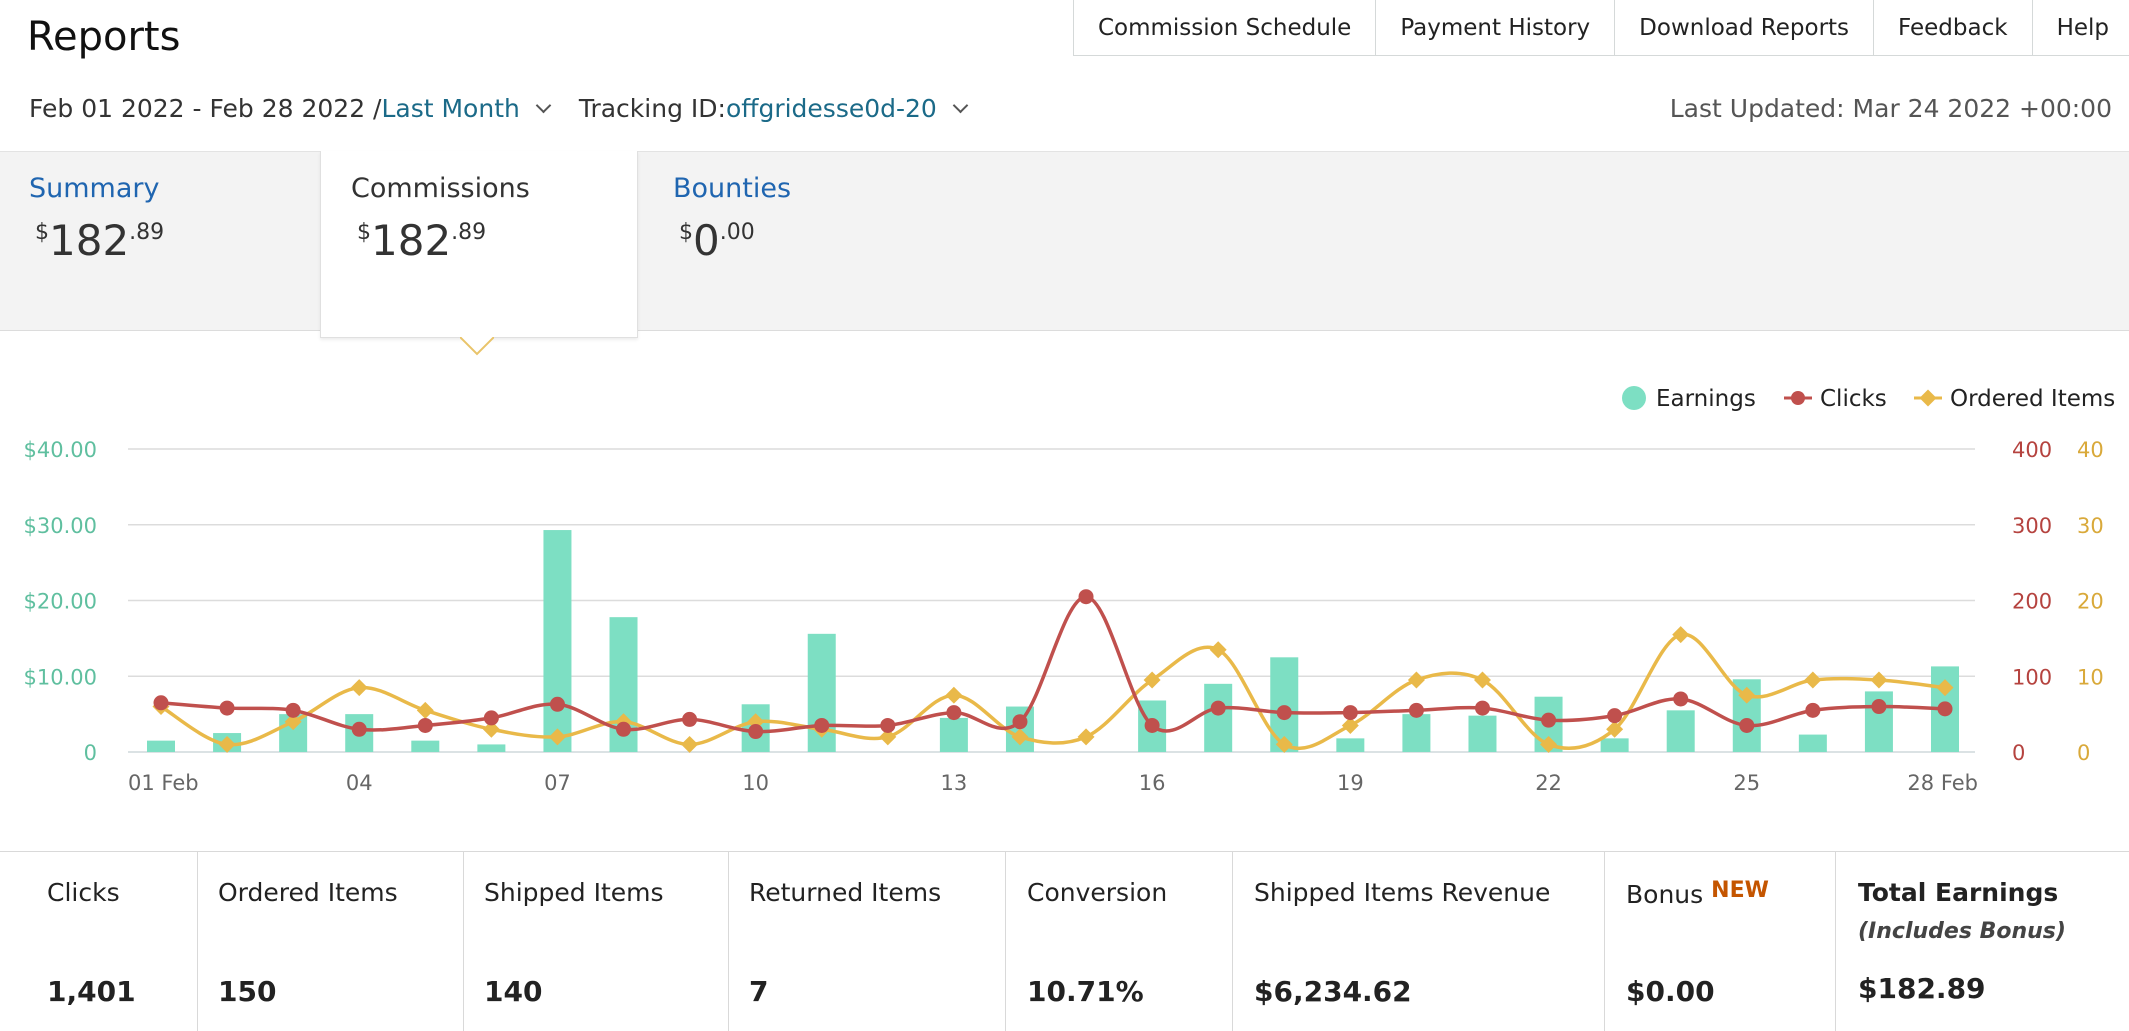  What do you see at coordinates (497, 240) in the screenshot?
I see `commissions-amount: $182.89` at bounding box center [497, 240].